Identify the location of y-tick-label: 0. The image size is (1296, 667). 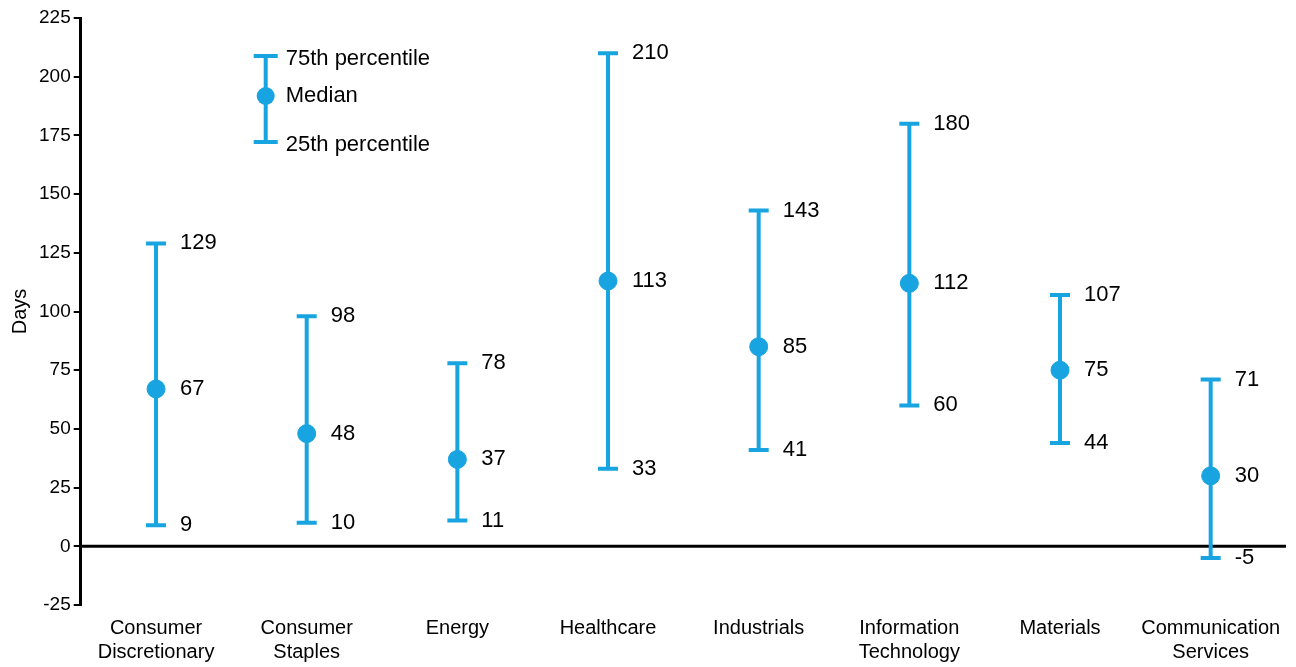
(65, 545).